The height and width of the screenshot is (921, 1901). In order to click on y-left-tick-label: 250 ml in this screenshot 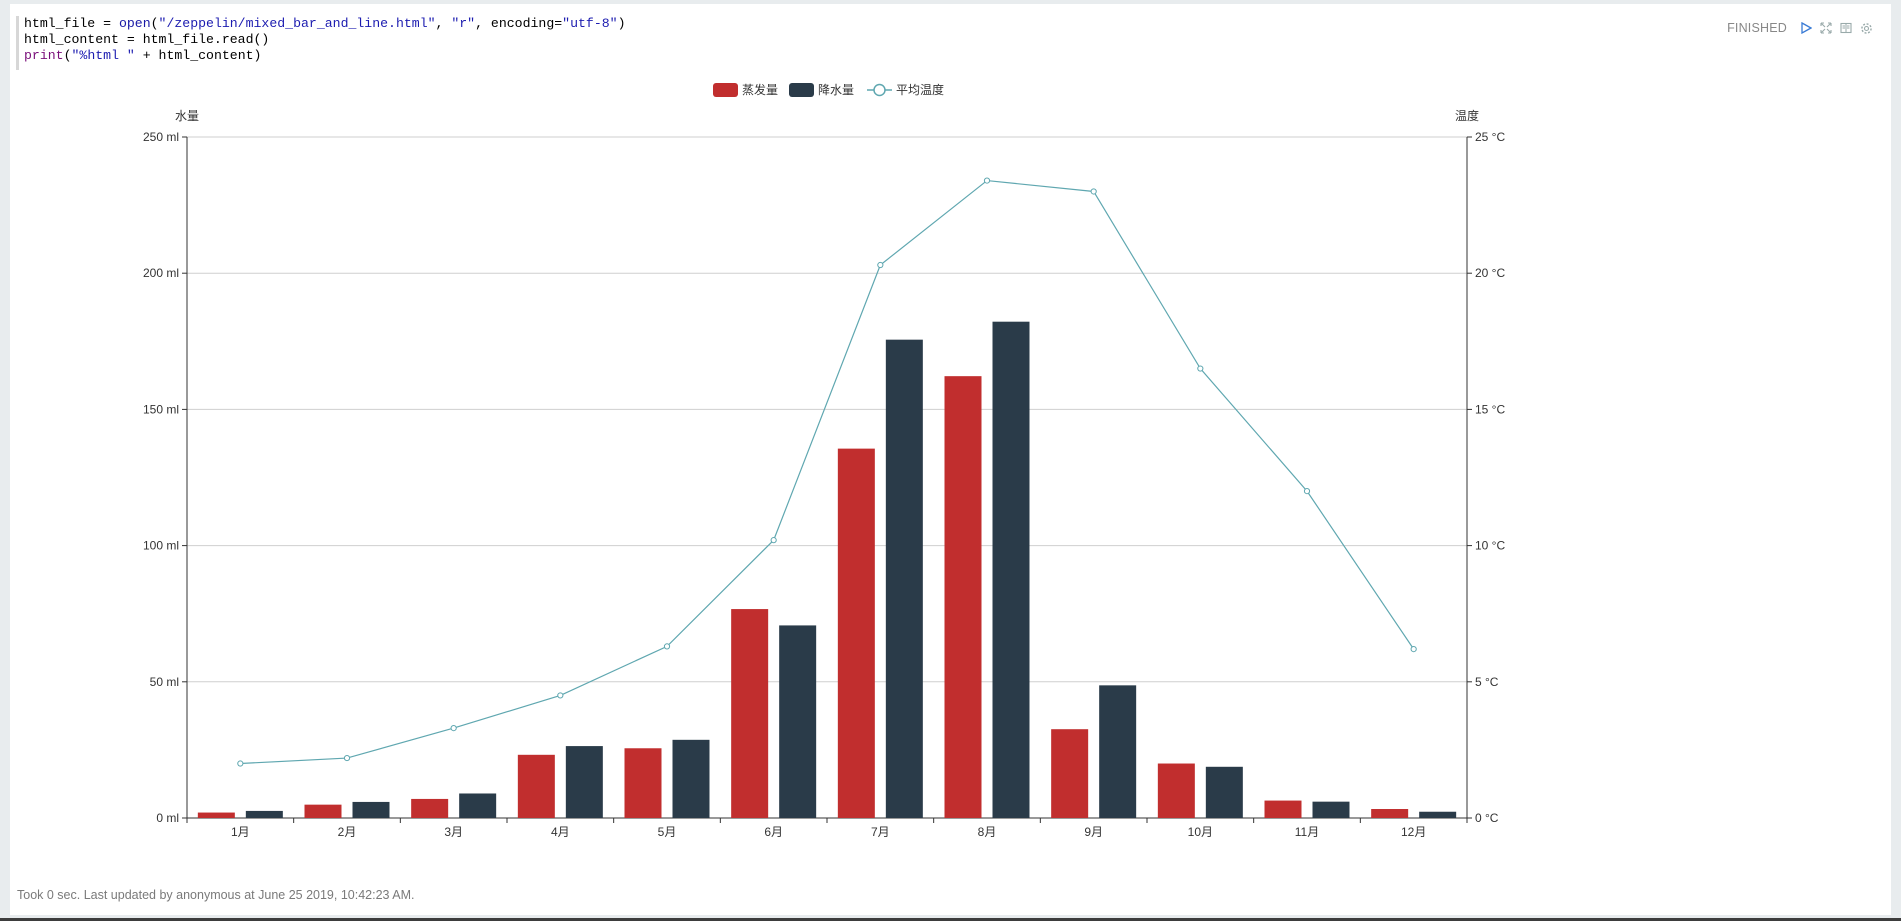, I will do `click(161, 137)`.